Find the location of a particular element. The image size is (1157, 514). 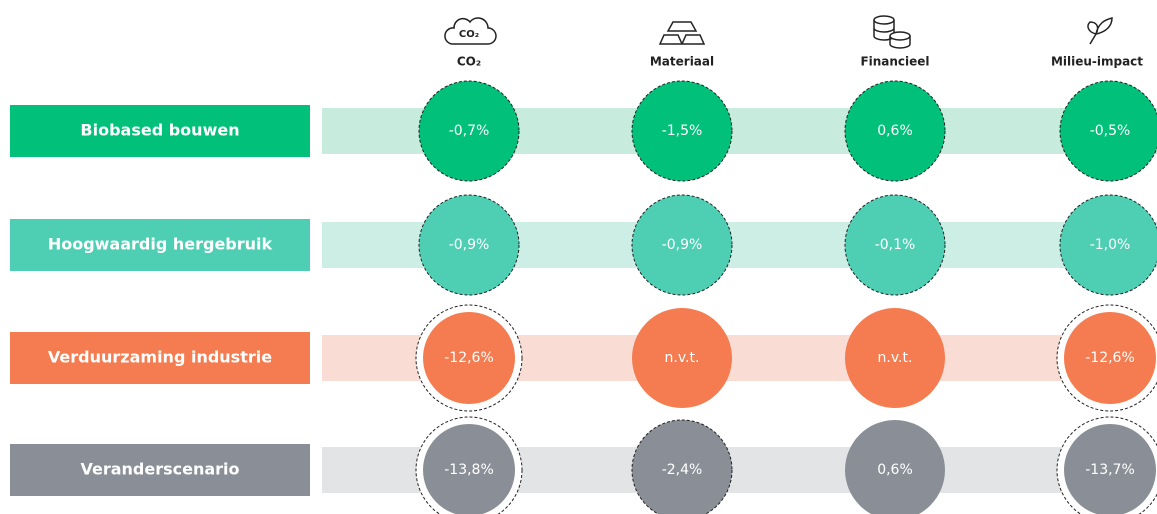

column-header: Milieu-impact is located at coordinates (1097, 62).